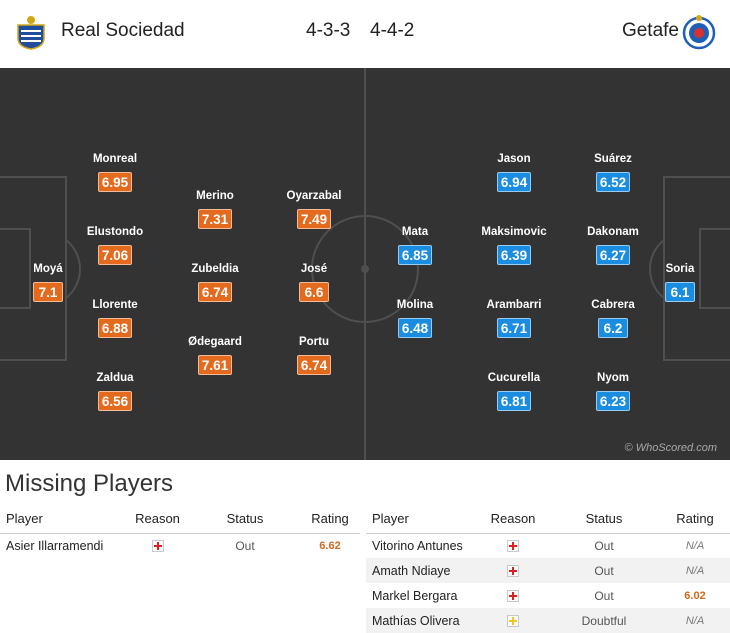  Describe the element at coordinates (215, 269) in the screenshot. I see `player-name: Zubeldia` at that location.